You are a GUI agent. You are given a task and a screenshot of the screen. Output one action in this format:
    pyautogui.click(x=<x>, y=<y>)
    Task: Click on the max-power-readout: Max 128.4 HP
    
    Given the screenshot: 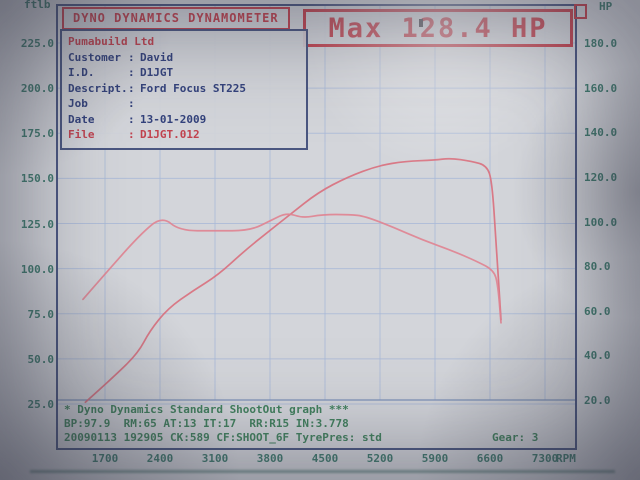 What is the action you would take?
    pyautogui.click(x=438, y=28)
    